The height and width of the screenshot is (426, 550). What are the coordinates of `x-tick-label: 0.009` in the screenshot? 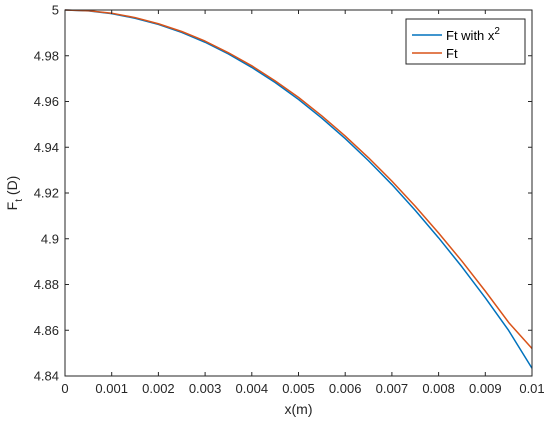 It's located at (485, 388).